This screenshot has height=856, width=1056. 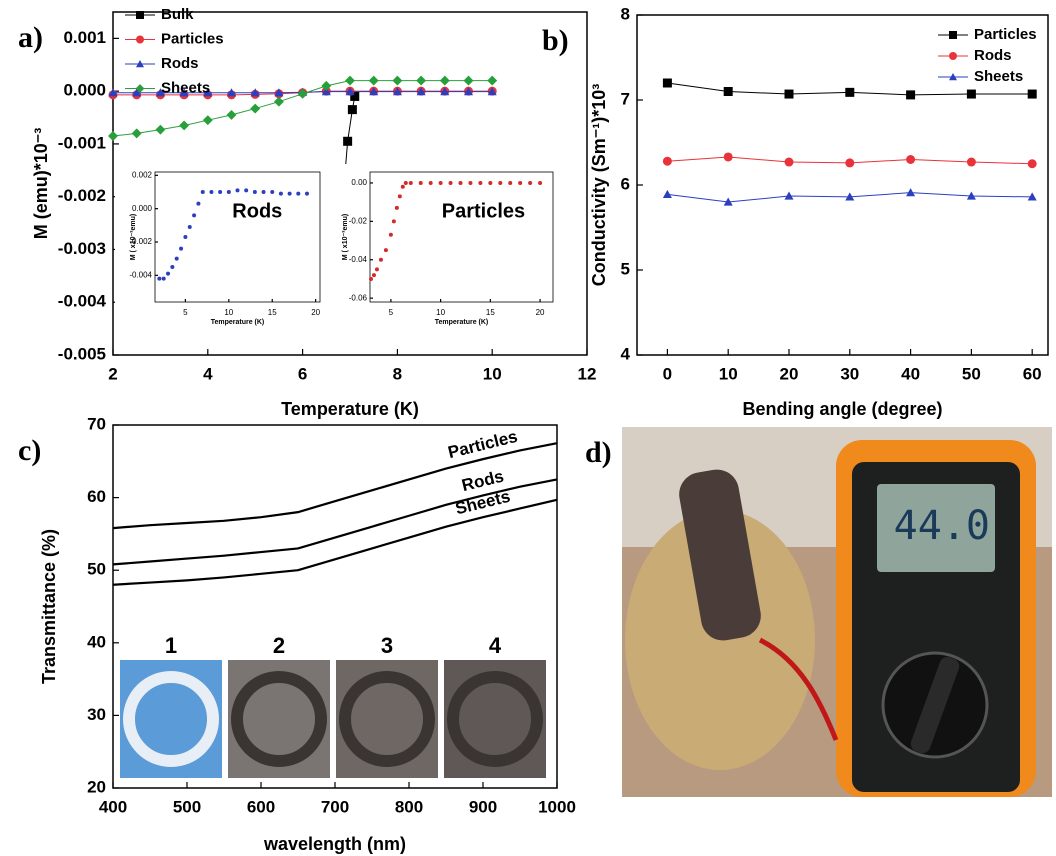 What do you see at coordinates (842, 409) in the screenshot?
I see `x-axis-label: Bending angle (degree)` at bounding box center [842, 409].